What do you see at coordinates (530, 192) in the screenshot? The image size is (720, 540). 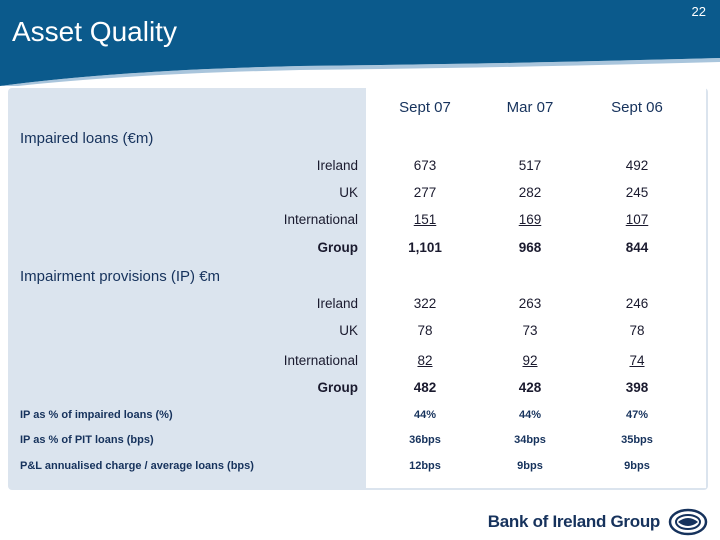 I see `table-cell: 282` at bounding box center [530, 192].